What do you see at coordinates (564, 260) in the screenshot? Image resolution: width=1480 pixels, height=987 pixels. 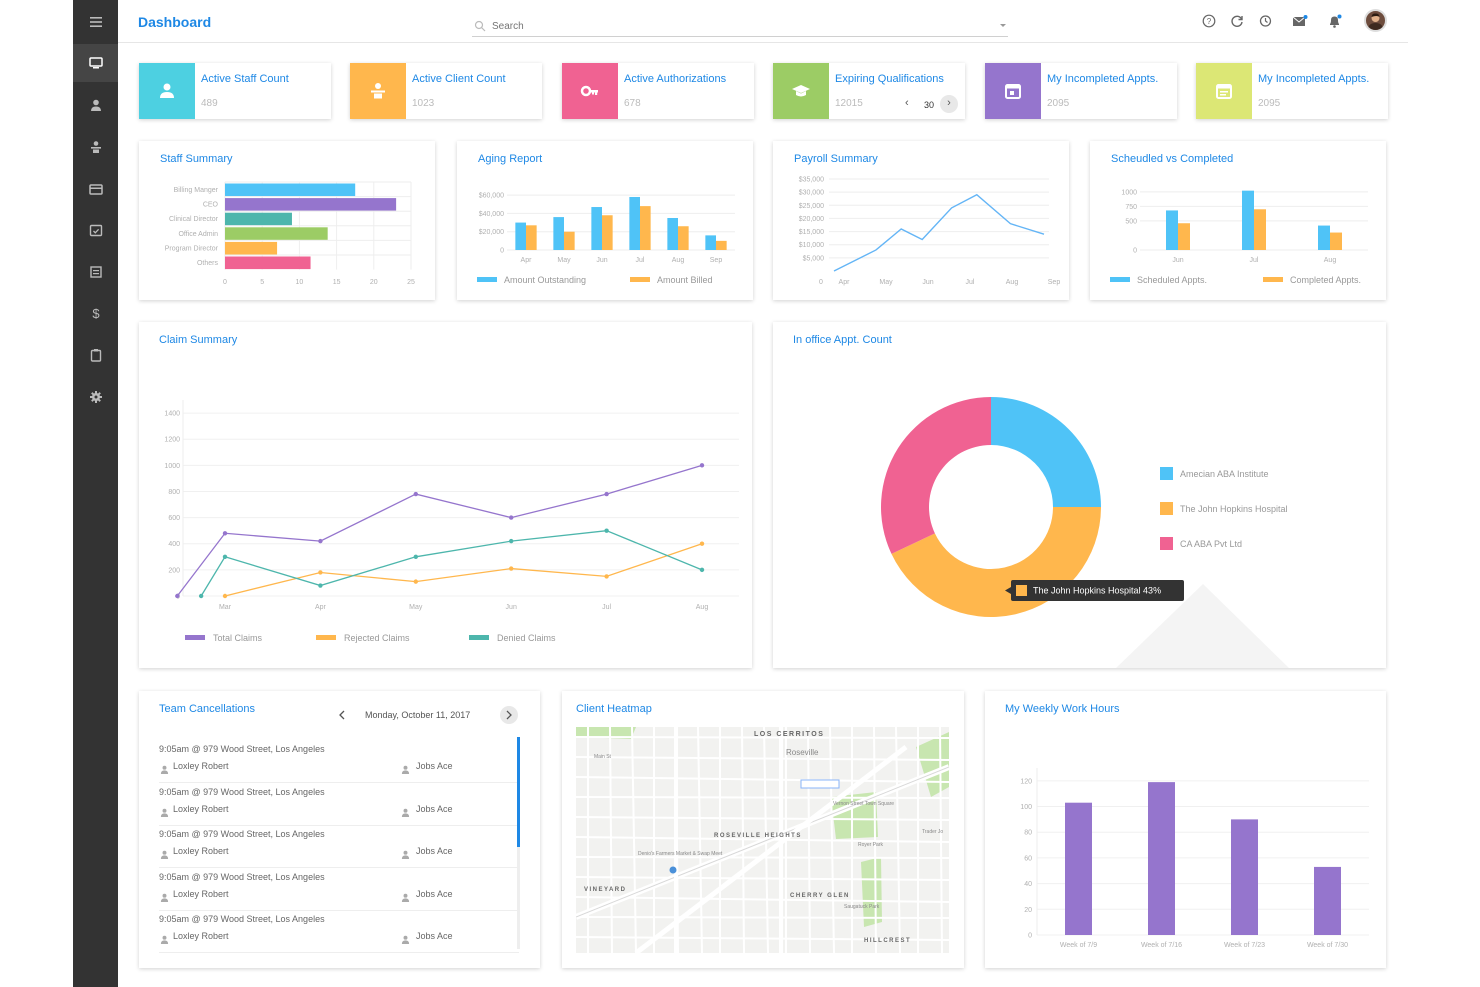 I see `x-tick-label: May` at bounding box center [564, 260].